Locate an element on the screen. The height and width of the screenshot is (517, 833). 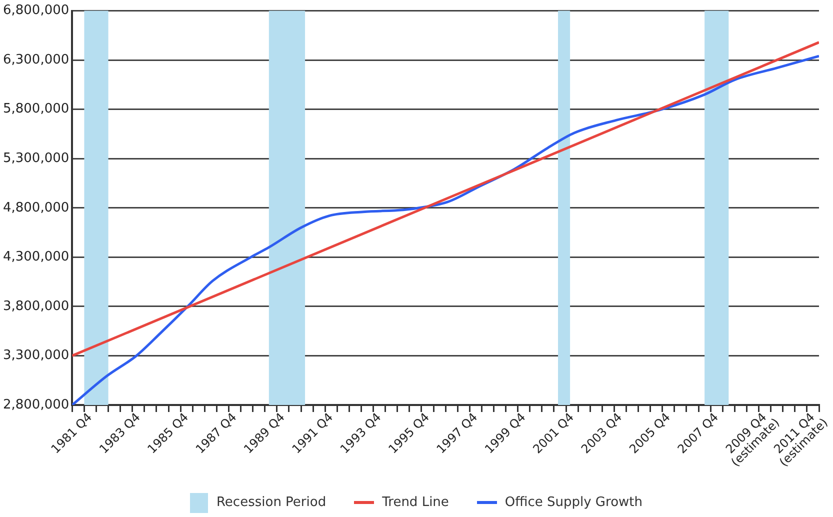
y-tick-label: 5,800,000 is located at coordinates (36, 109).